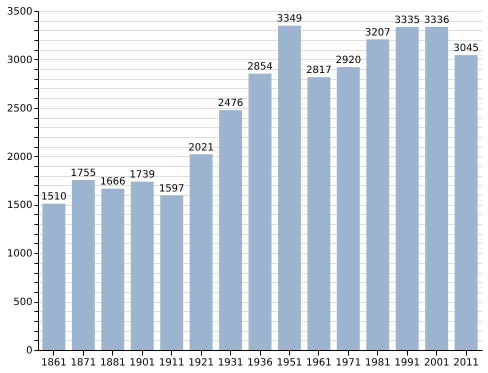 The height and width of the screenshot is (373, 488). Describe the element at coordinates (319, 70) in the screenshot. I see `data-label: 2817` at that location.